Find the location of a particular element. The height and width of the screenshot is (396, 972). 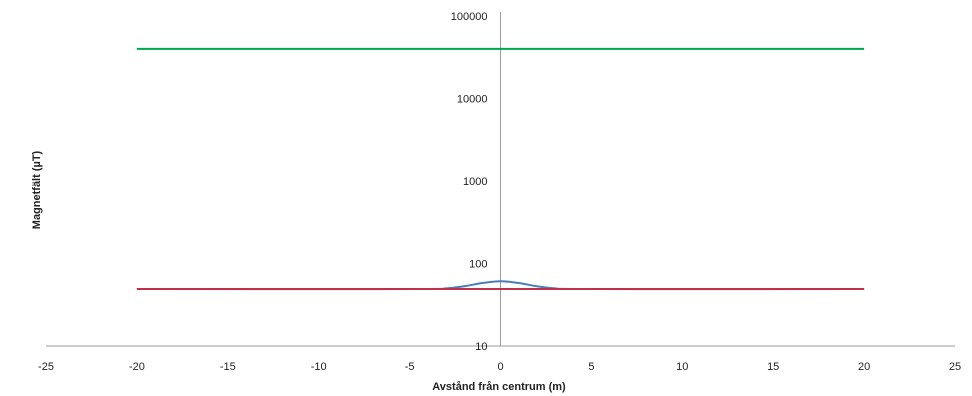

x-axis-title: Avstånd från centrum (m) is located at coordinates (499, 387).